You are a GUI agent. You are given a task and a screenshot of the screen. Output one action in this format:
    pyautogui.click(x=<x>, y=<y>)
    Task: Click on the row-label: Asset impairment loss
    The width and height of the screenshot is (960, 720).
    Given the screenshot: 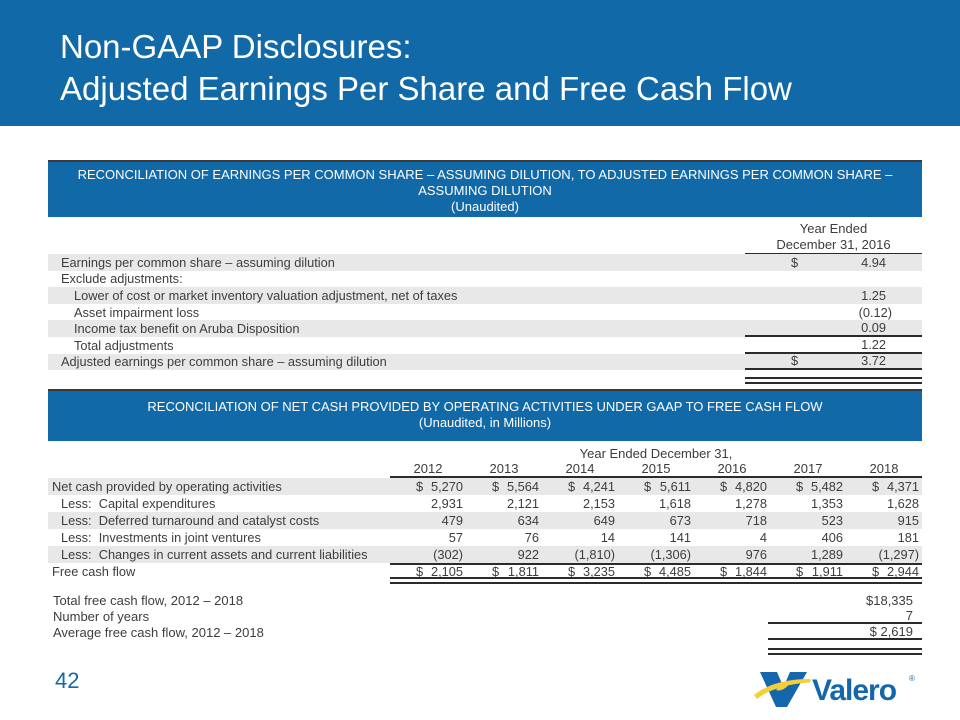 What is the action you would take?
    pyautogui.click(x=137, y=312)
    